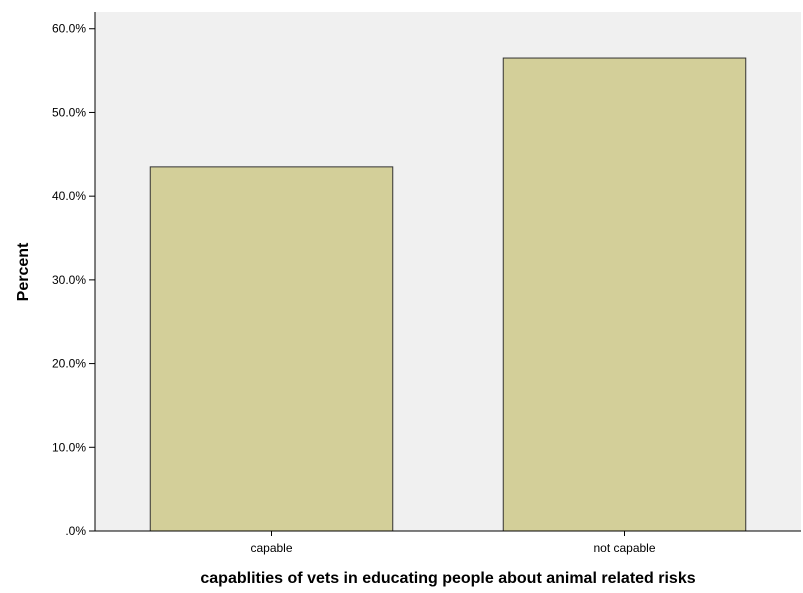 Image resolution: width=803 pixels, height=593 pixels. What do you see at coordinates (69, 29) in the screenshot?
I see `y-tick-label: 60.0%` at bounding box center [69, 29].